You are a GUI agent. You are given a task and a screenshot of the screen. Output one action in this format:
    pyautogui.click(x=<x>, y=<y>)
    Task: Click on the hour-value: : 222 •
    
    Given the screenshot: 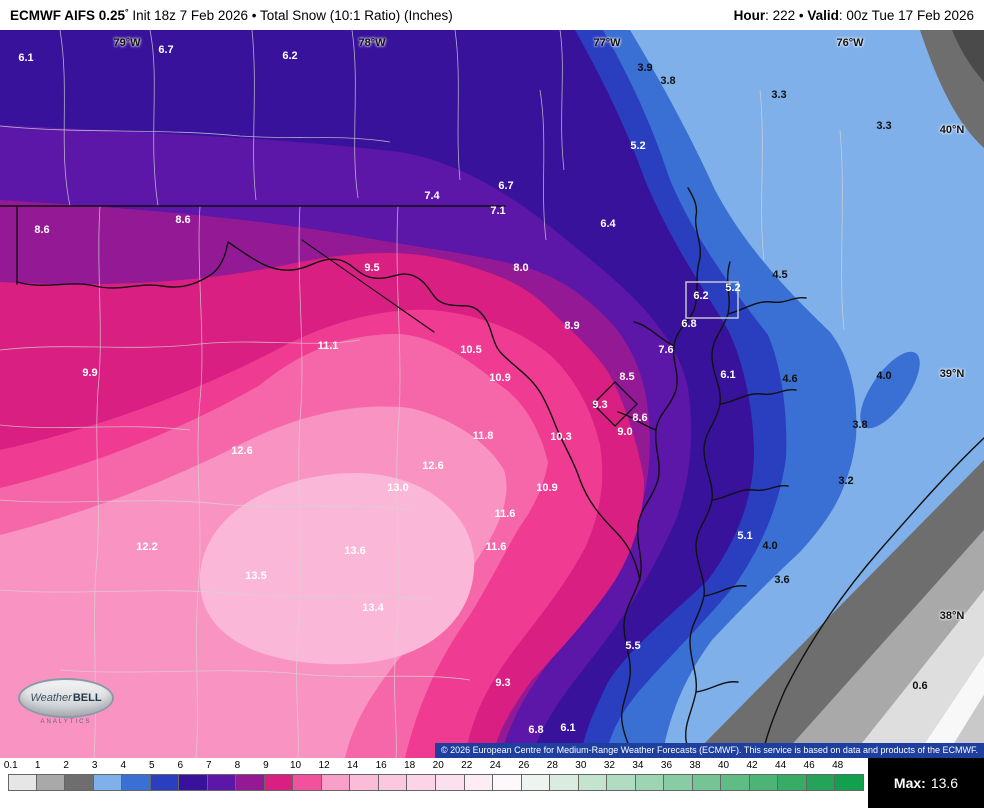 What is the action you would take?
    pyautogui.click(x=786, y=15)
    